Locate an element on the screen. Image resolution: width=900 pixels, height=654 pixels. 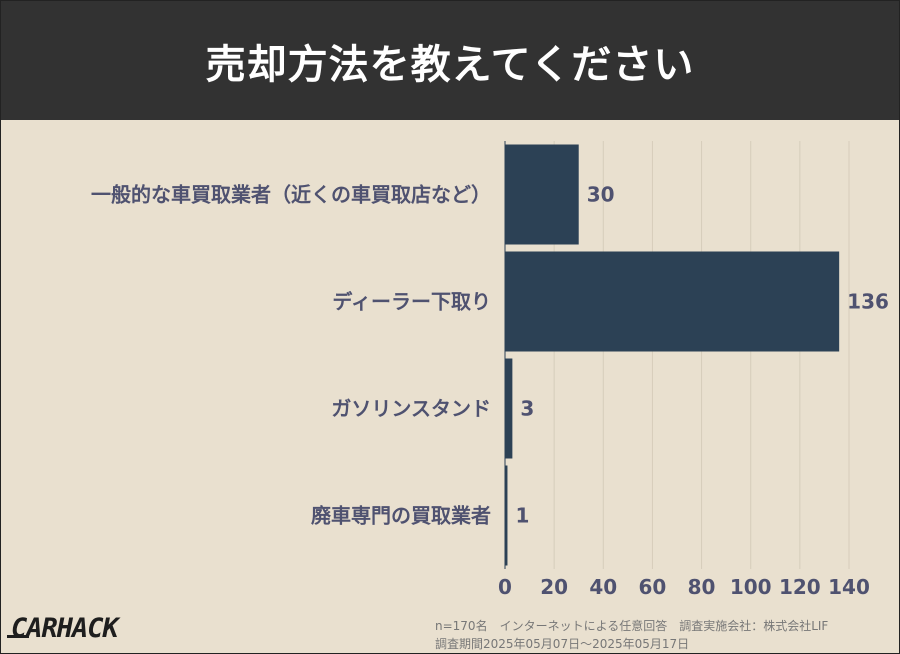
category-label: 廃車専門の買取業者 is located at coordinates (401, 516).